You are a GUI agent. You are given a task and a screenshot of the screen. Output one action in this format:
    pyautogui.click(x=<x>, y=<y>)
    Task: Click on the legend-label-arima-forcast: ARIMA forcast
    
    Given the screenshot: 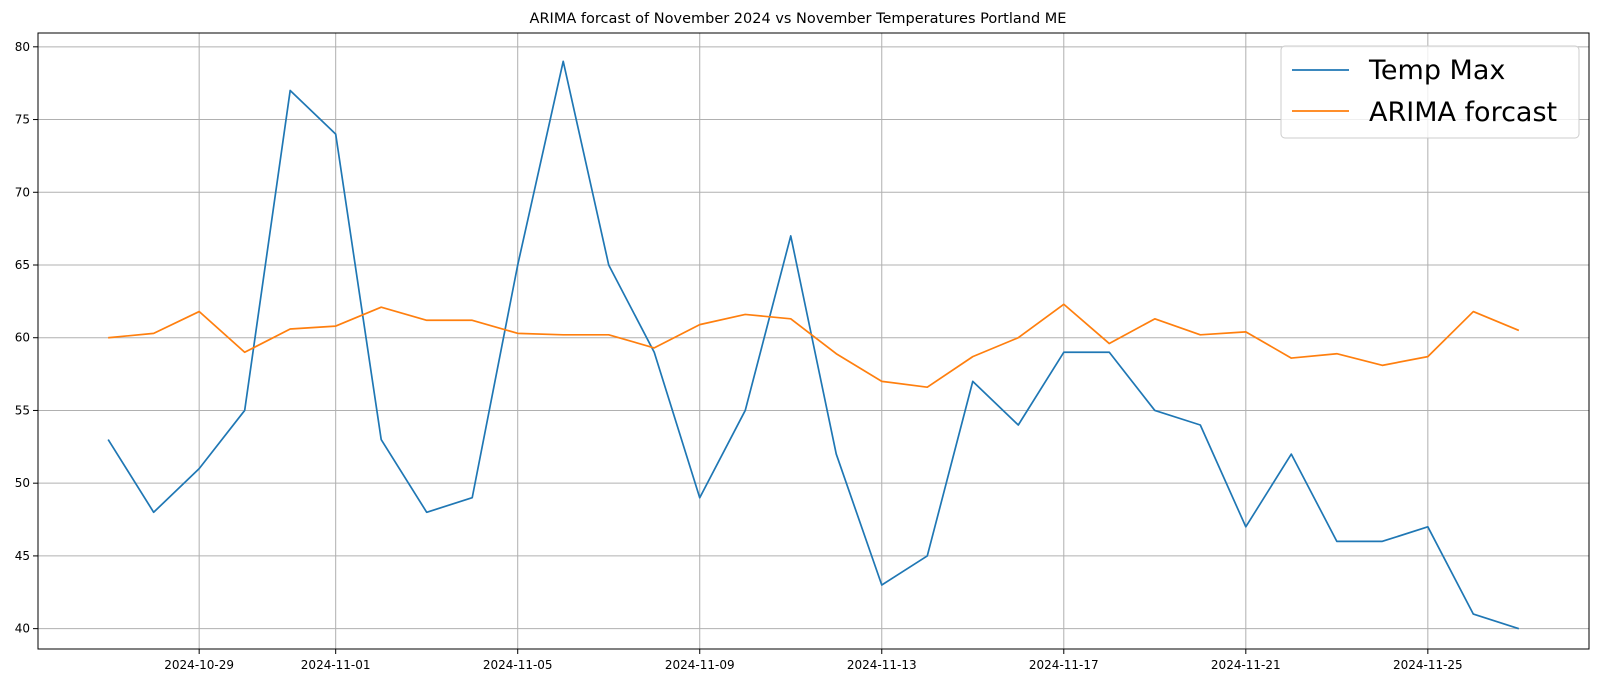 What is the action you would take?
    pyautogui.click(x=1463, y=112)
    